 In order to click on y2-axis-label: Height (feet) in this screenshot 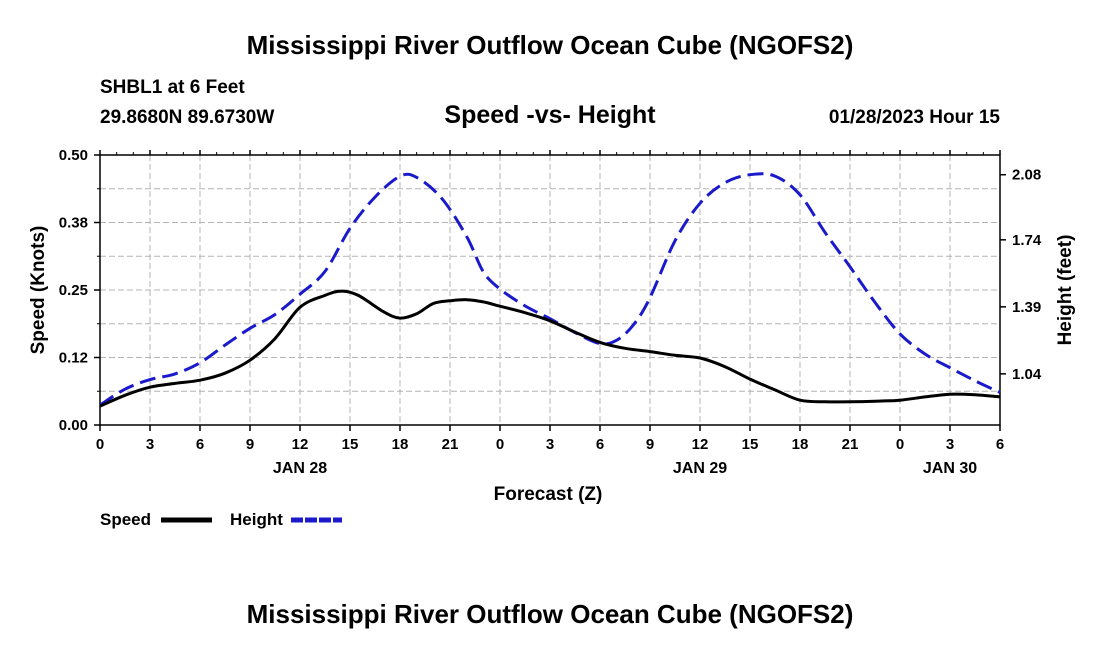, I will do `click(1065, 290)`.